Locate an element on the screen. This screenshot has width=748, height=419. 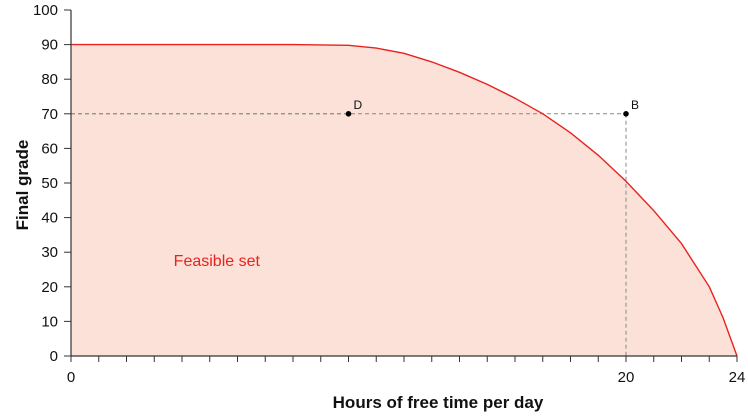
annotation-label: Feasible set is located at coordinates (217, 261).